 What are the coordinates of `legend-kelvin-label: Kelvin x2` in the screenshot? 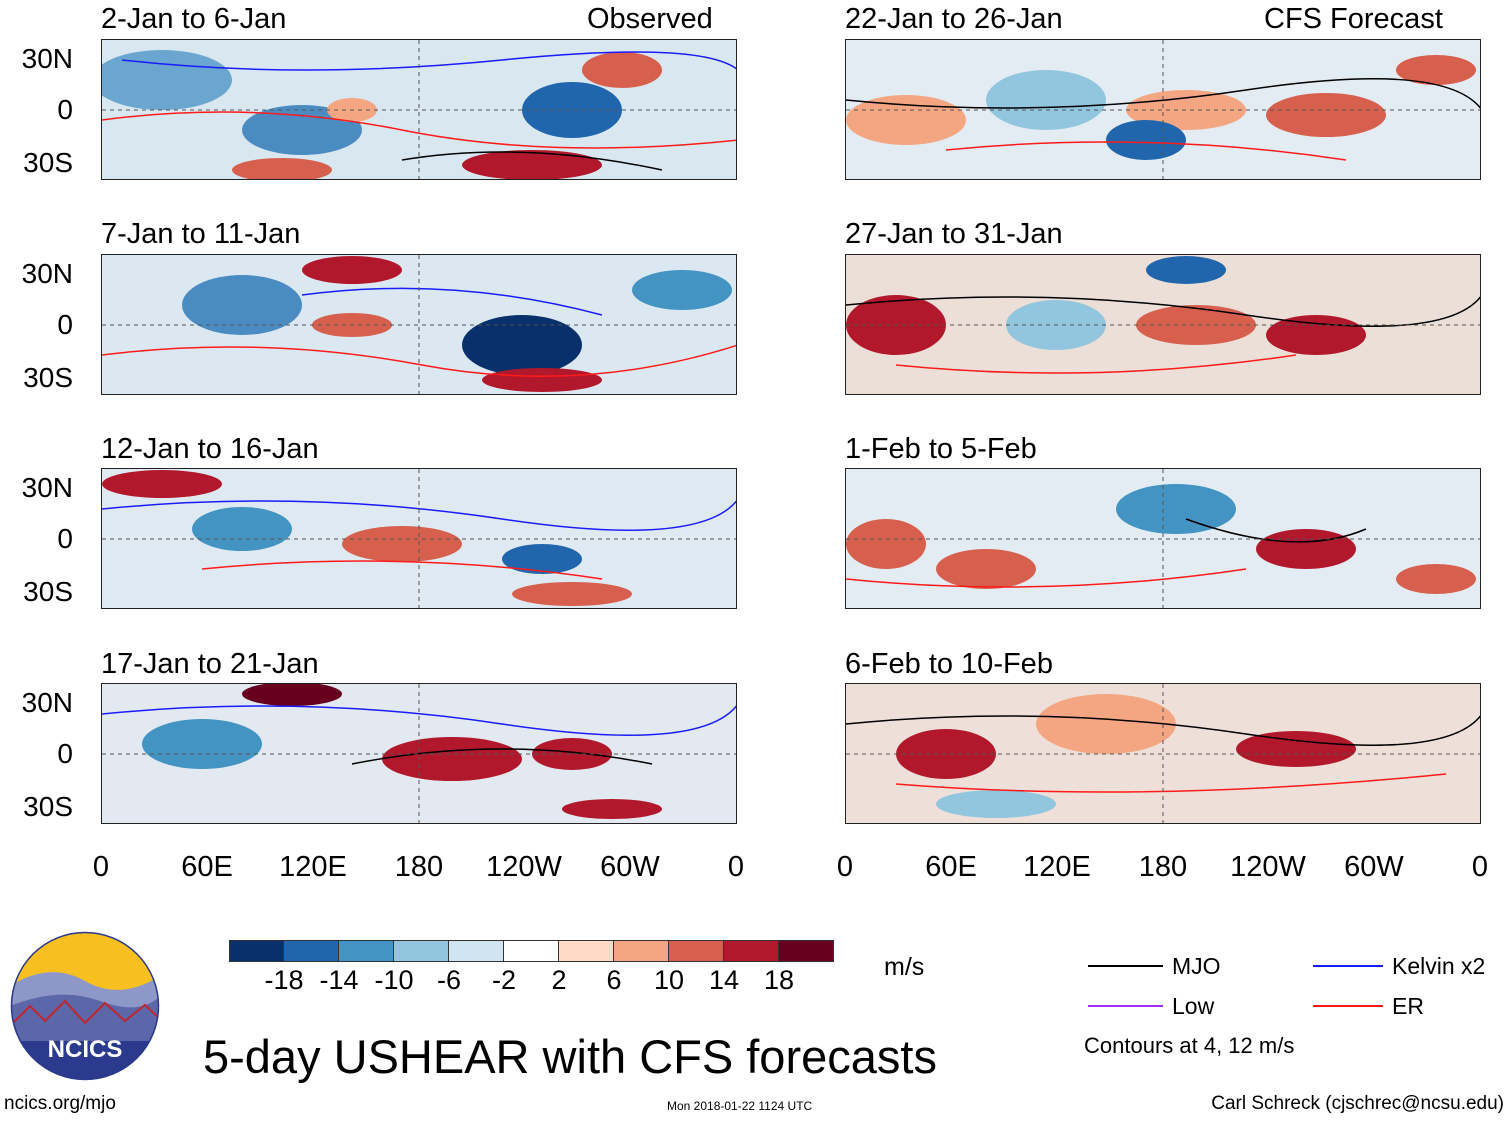 It's located at (1439, 966).